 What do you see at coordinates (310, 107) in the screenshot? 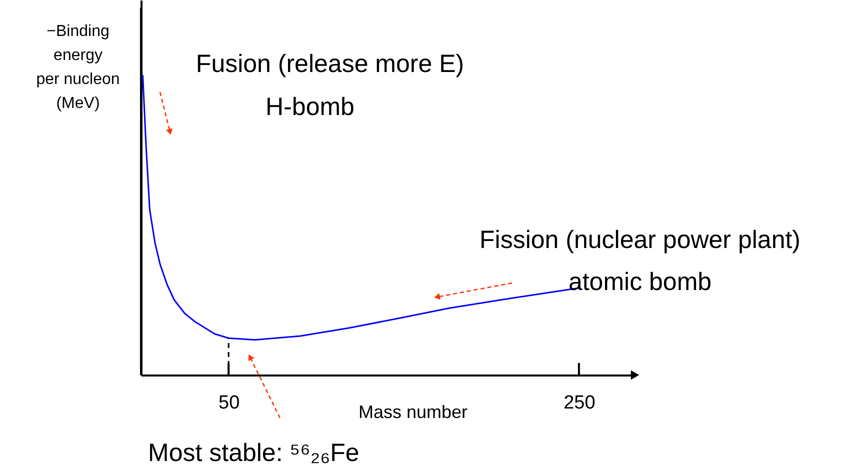
I see `annotation: H-bomb` at bounding box center [310, 107].